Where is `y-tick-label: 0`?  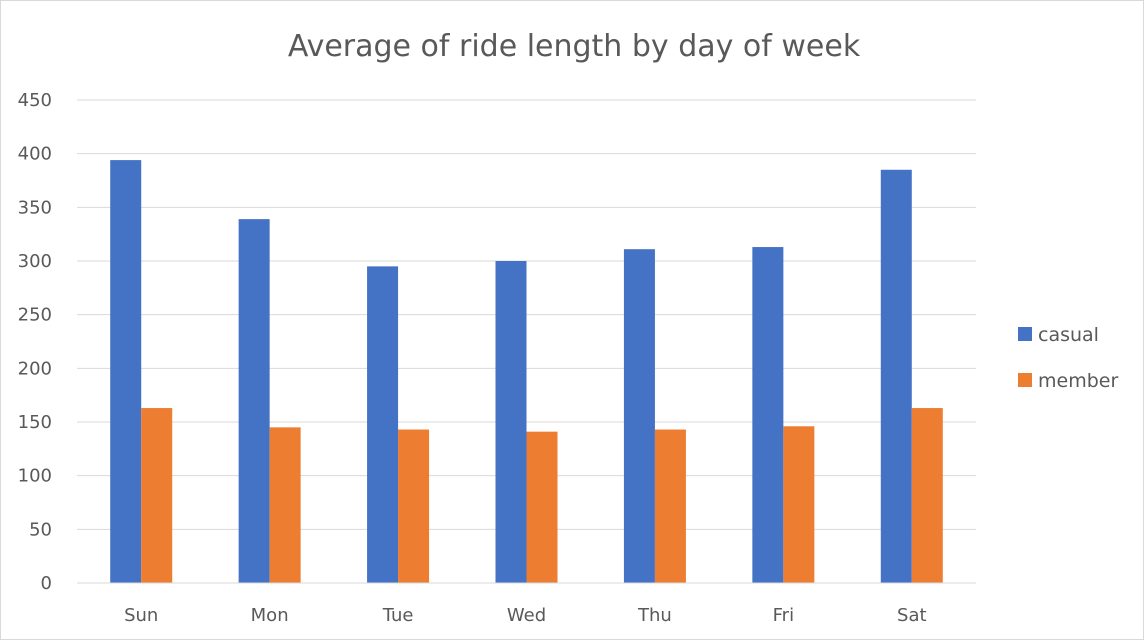
y-tick-label: 0 is located at coordinates (46, 583).